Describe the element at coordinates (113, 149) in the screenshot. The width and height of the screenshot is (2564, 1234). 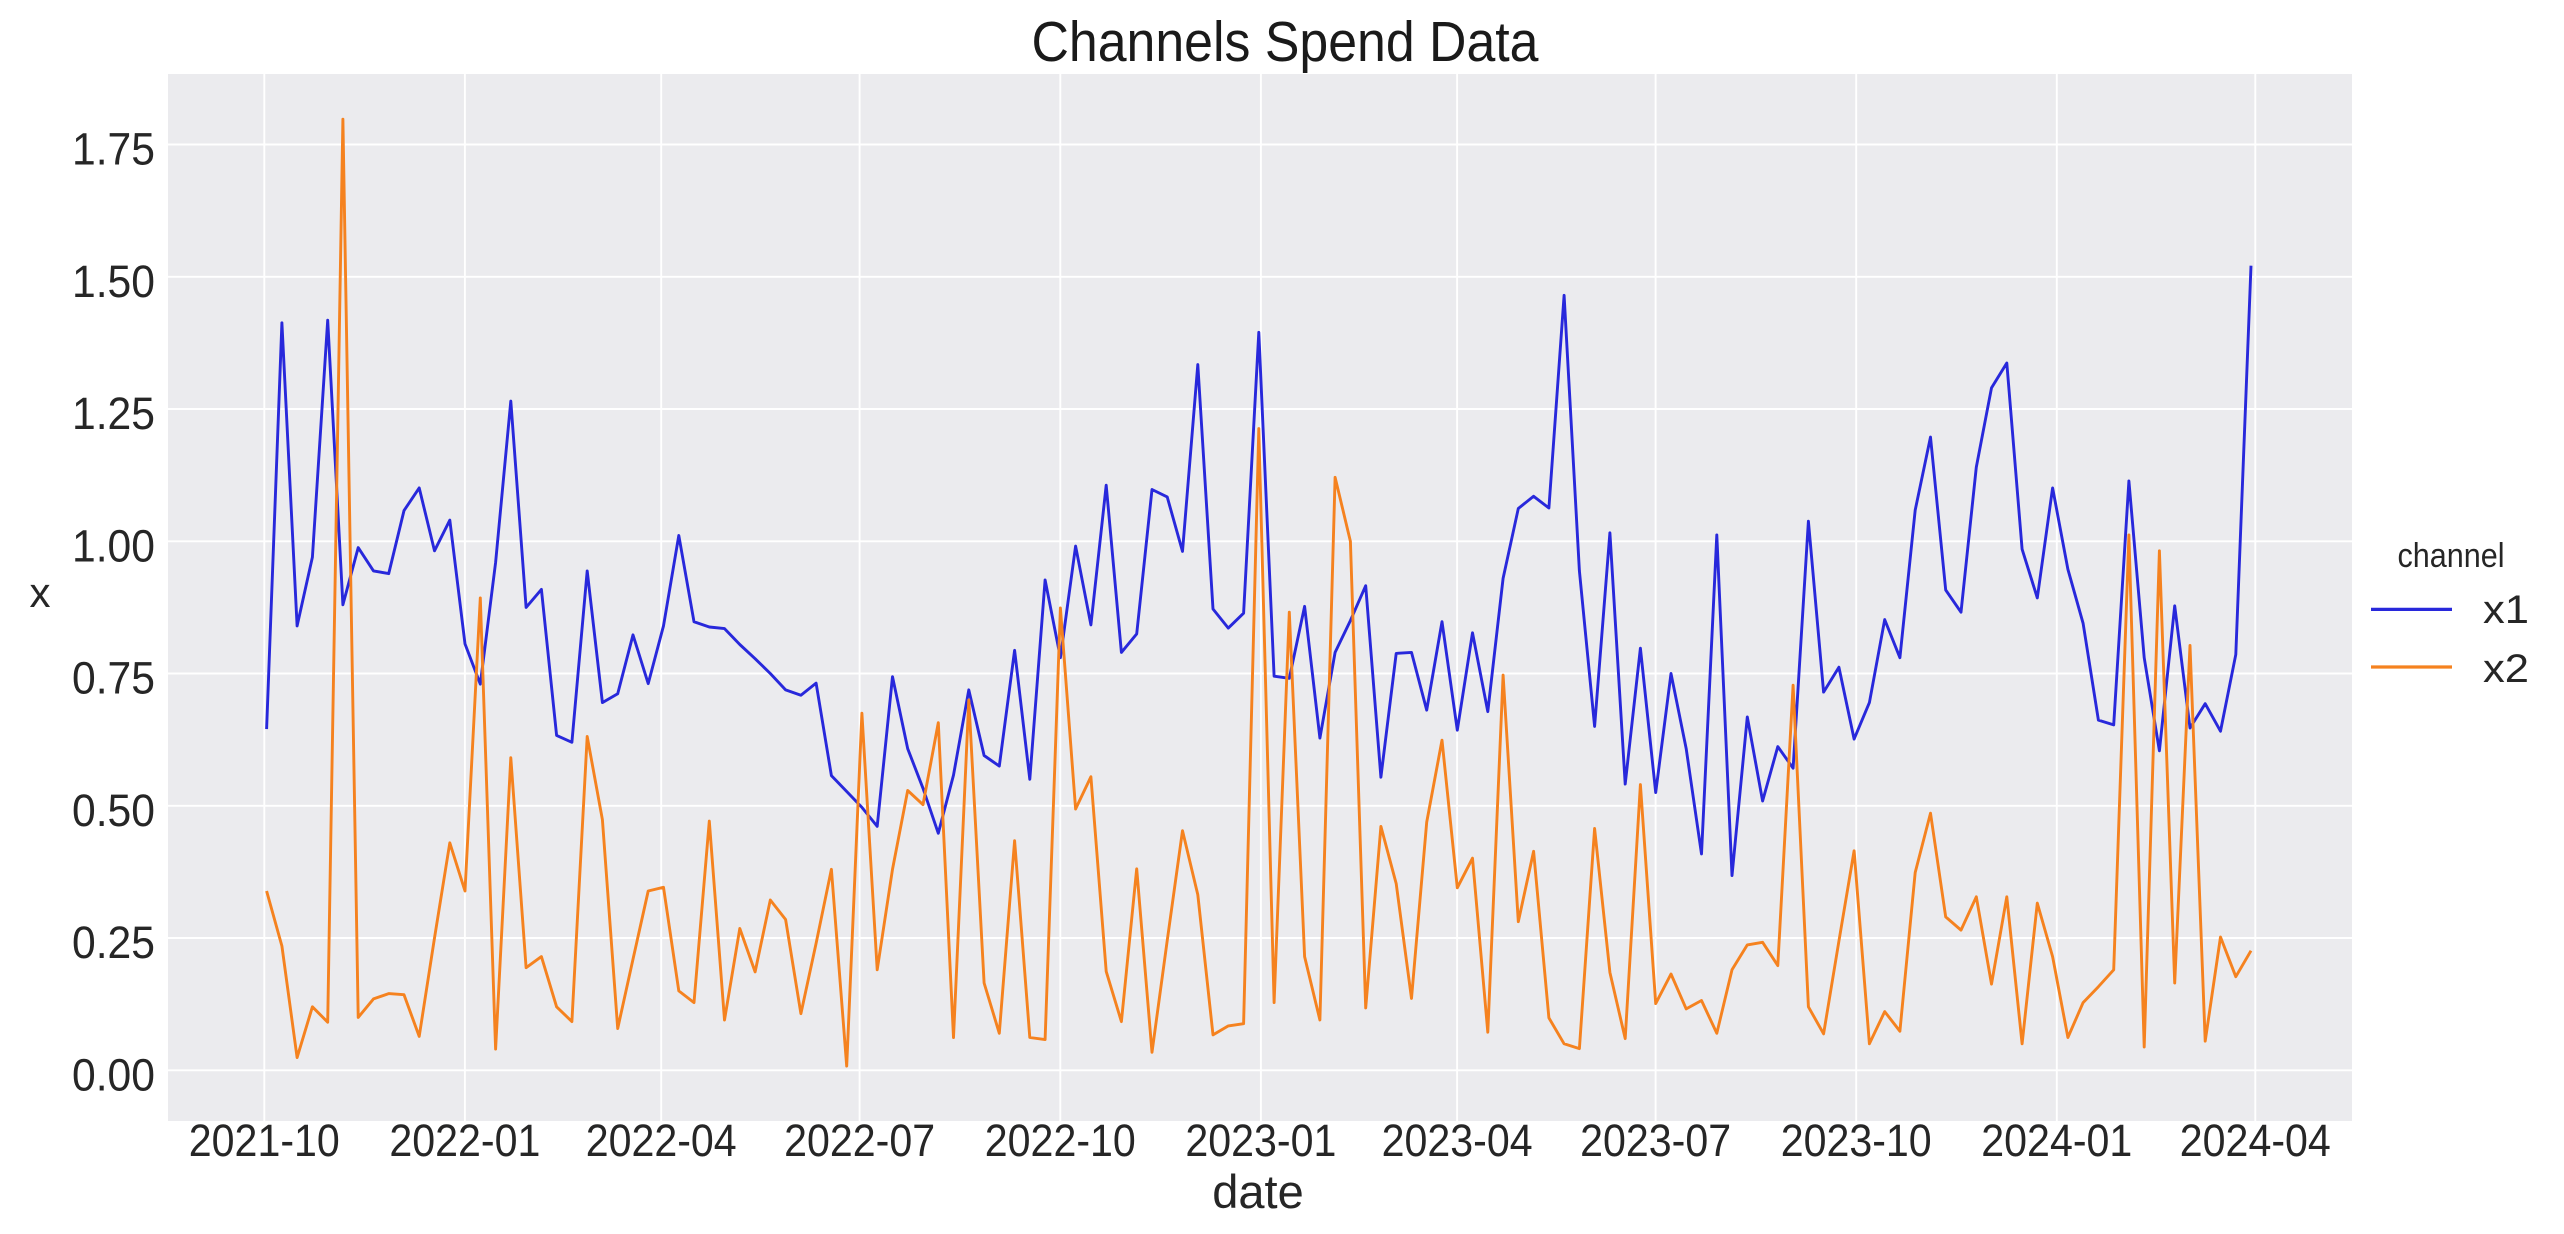
I see `svg-text: 1.75` at that location.